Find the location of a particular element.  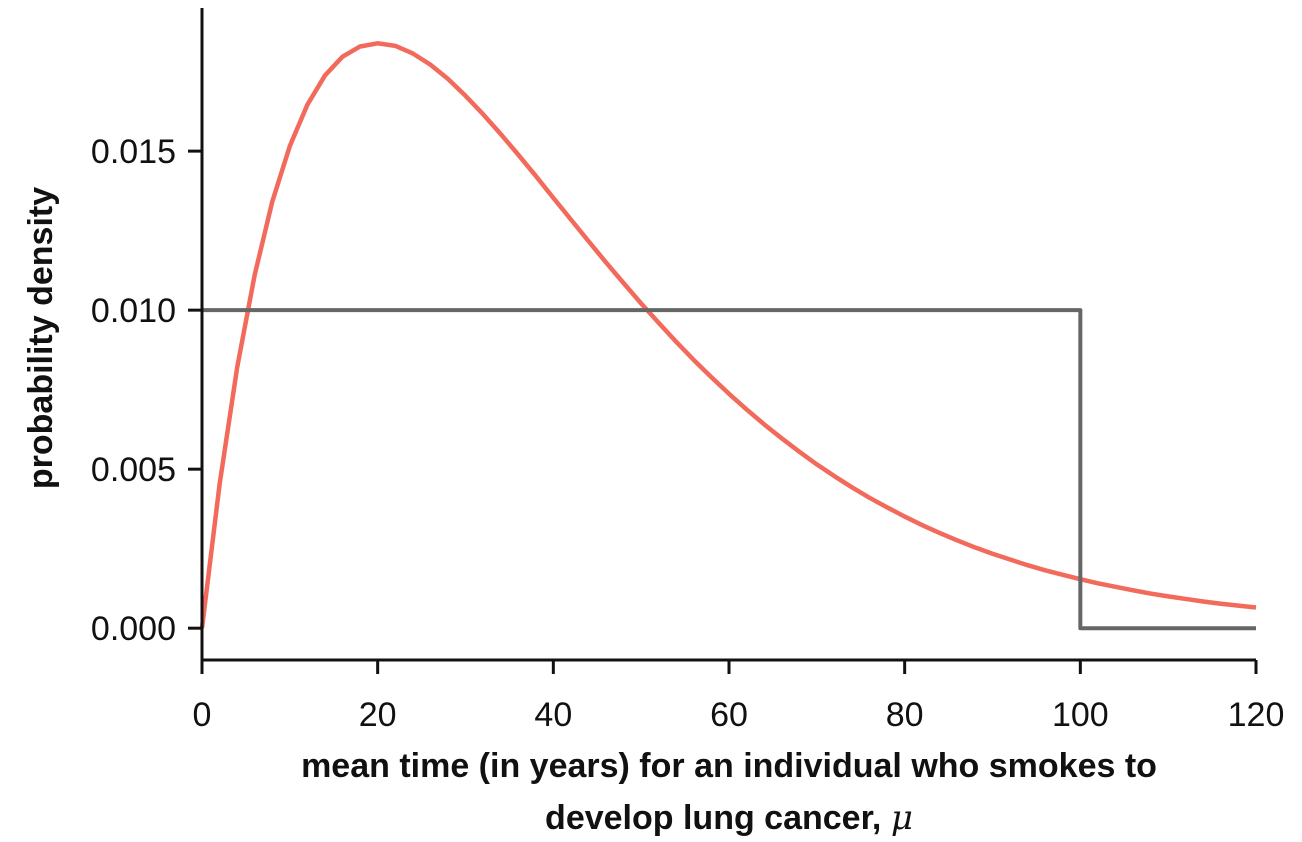

x-tick-label: 0 is located at coordinates (202, 715).